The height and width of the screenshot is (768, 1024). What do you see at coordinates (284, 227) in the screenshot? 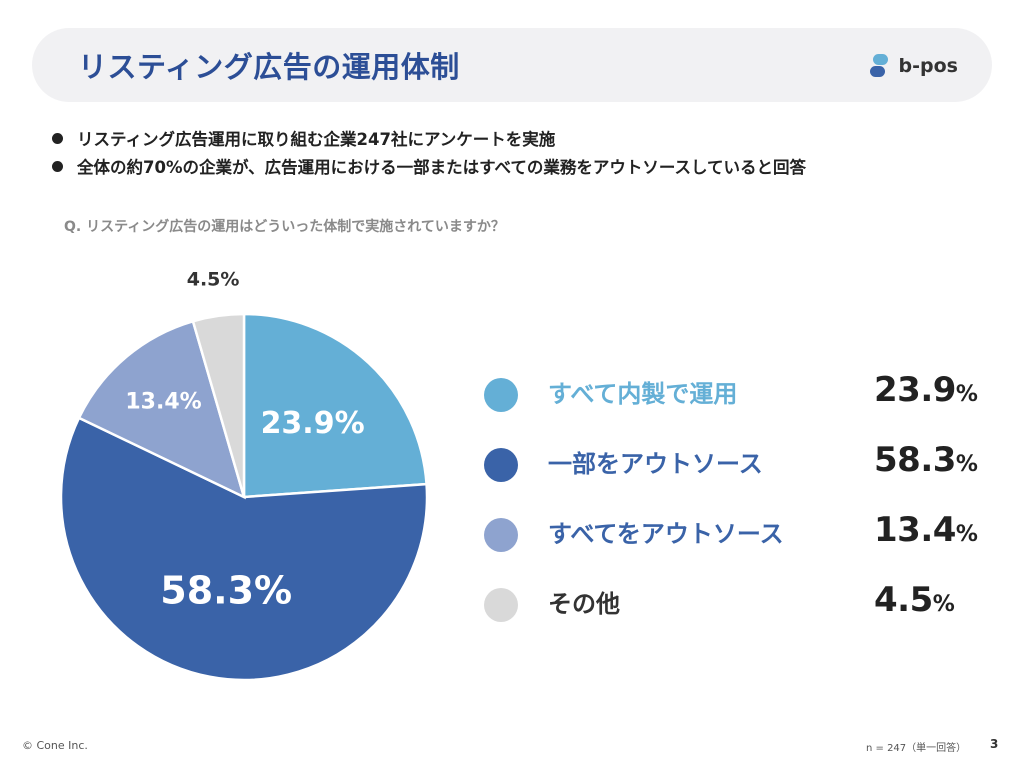
I see `survey-question: Q. リスティング広告の運用はどういった体制で実施されていますか？` at bounding box center [284, 227].